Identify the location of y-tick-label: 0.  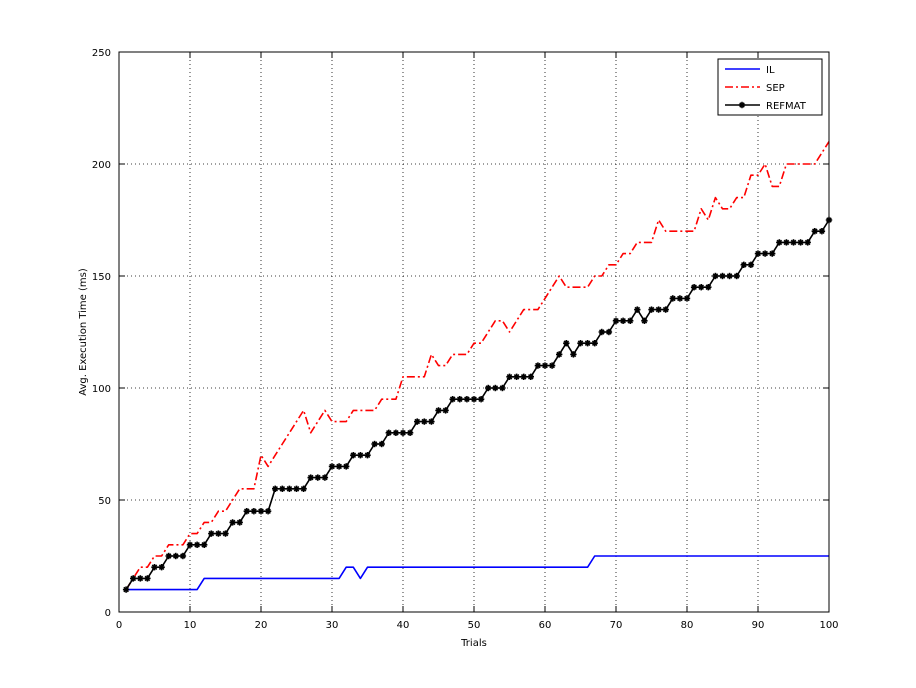
(108, 613).